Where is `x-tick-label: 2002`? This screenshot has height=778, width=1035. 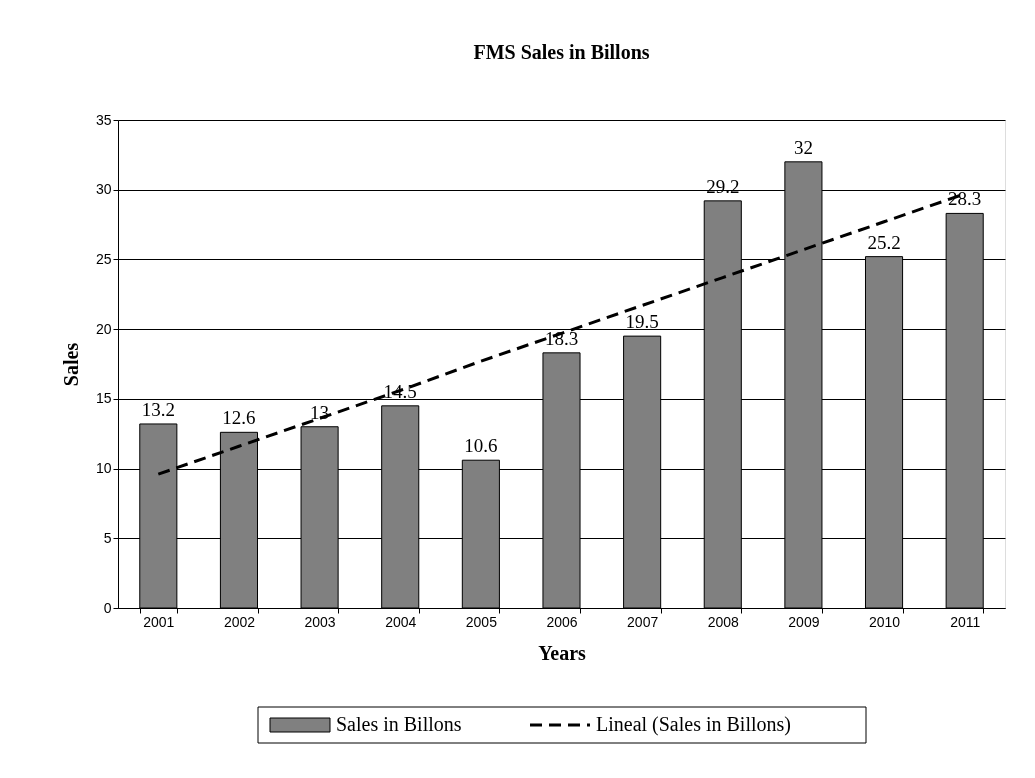
x-tick-label: 2002 is located at coordinates (239, 621).